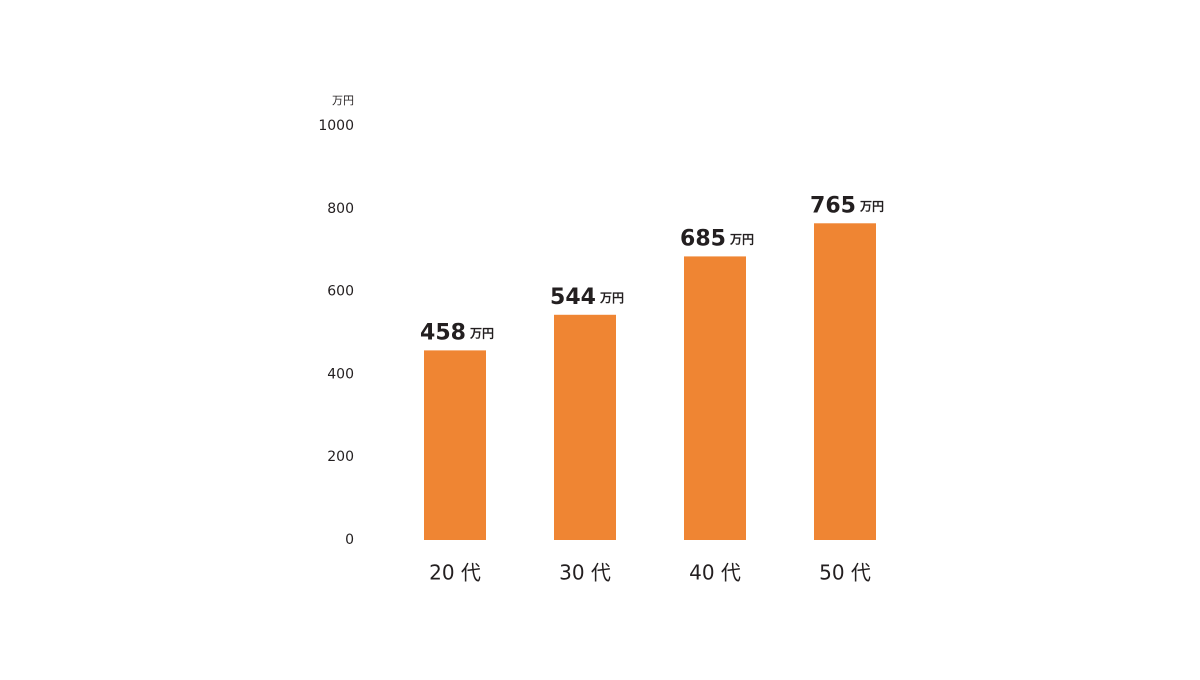 The image size is (1200, 680). Describe the element at coordinates (340, 457) in the screenshot. I see `y-tick-label: 200` at that location.